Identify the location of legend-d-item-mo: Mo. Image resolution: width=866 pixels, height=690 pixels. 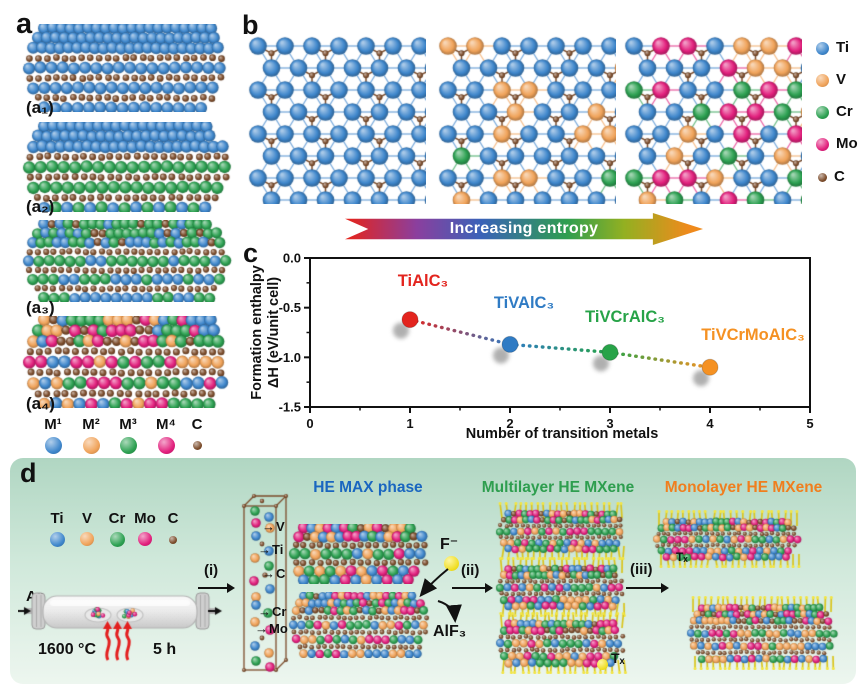
(145, 528).